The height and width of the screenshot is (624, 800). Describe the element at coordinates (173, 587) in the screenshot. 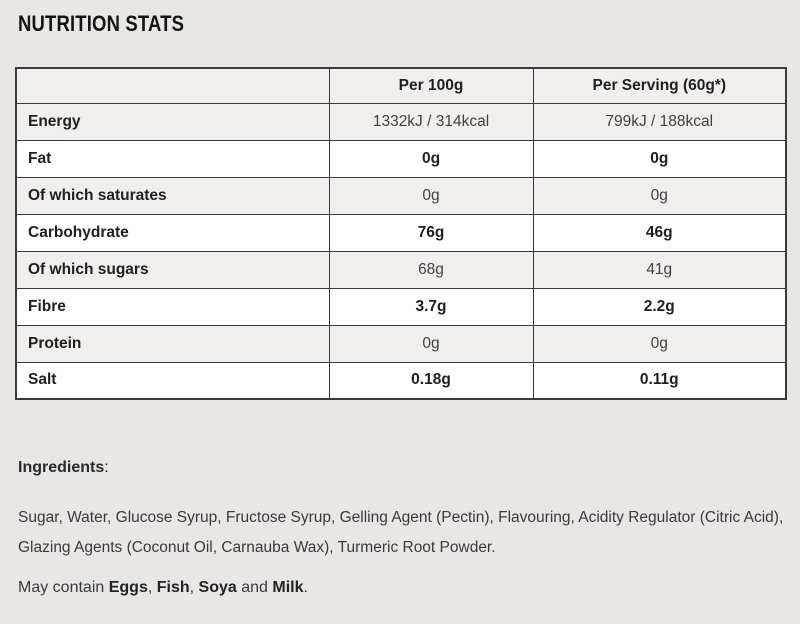

I see `allergen-name: Fish` at that location.